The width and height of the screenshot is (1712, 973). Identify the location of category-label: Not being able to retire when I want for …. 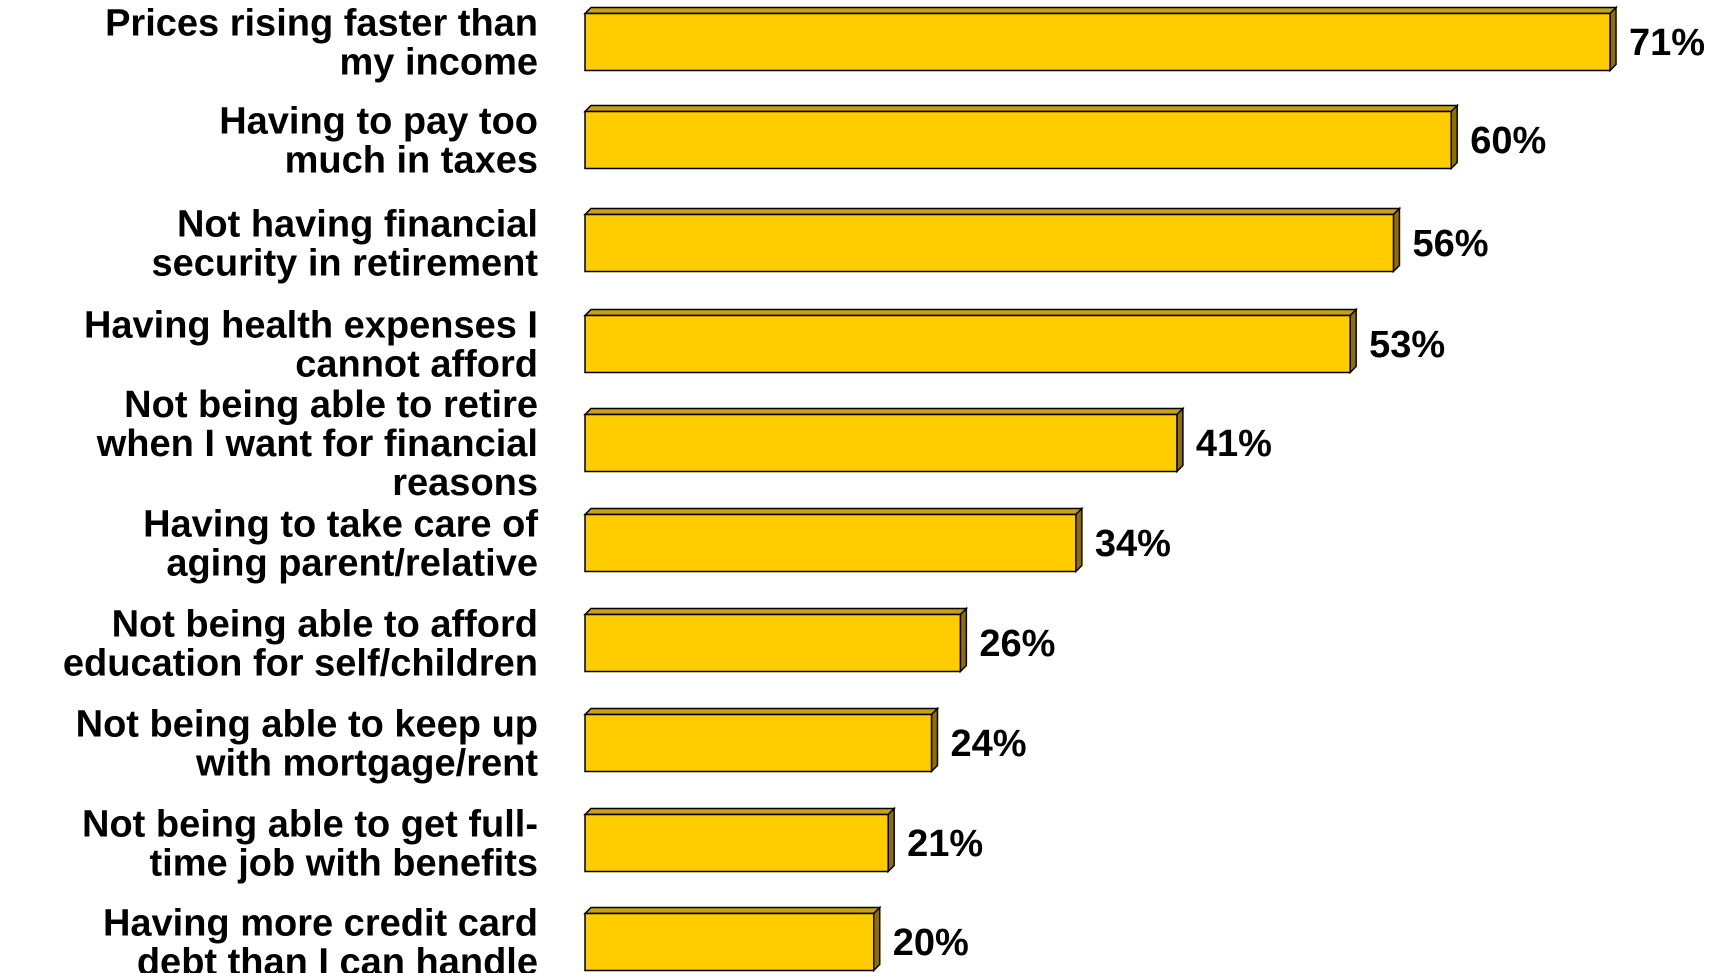
(317, 444).